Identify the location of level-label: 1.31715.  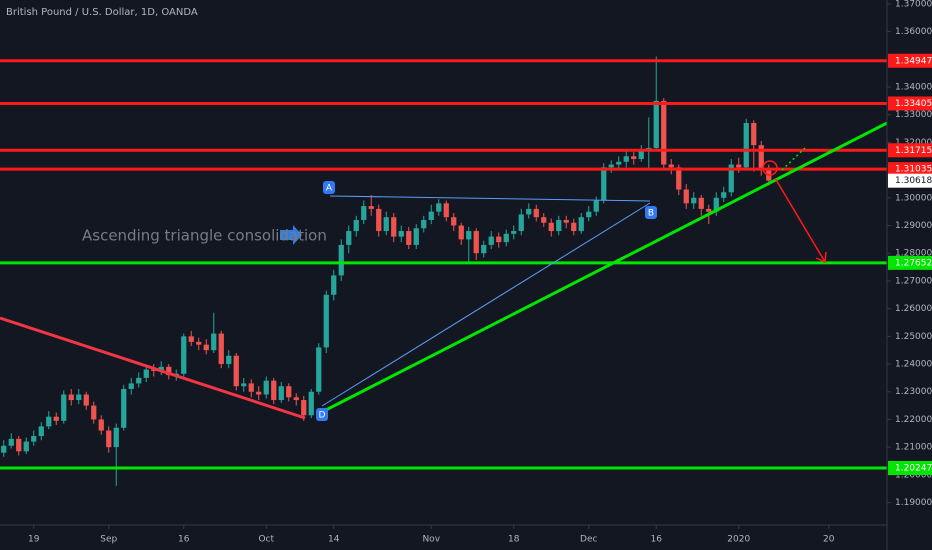
(913, 151).